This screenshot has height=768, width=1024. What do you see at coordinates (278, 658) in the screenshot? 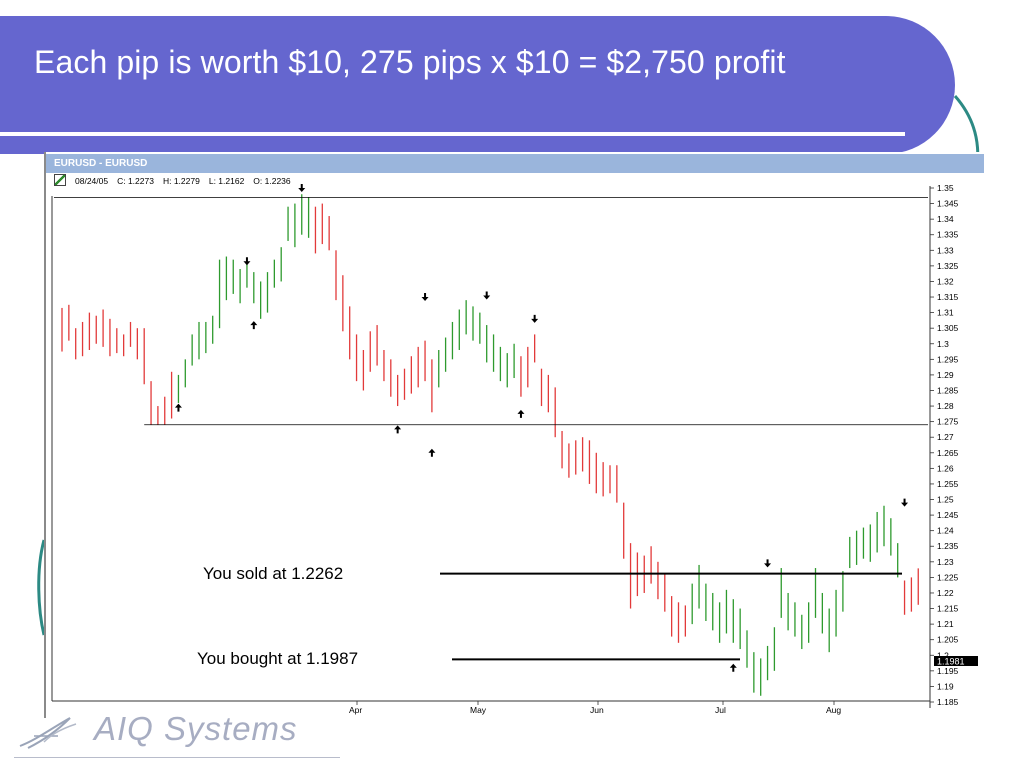
I see `bought-annotation: You bought at 1.1987` at bounding box center [278, 658].